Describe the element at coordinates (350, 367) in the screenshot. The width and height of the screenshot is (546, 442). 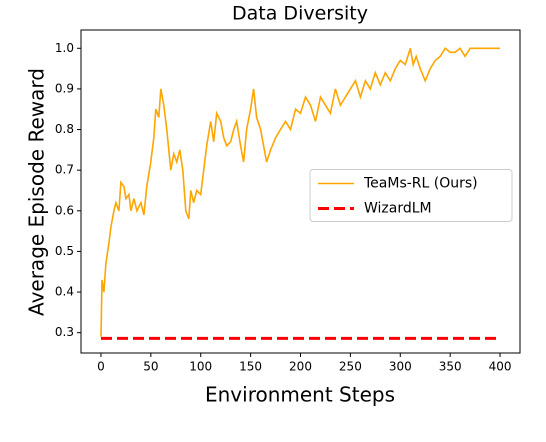
I see `x-tick-label: 250` at that location.